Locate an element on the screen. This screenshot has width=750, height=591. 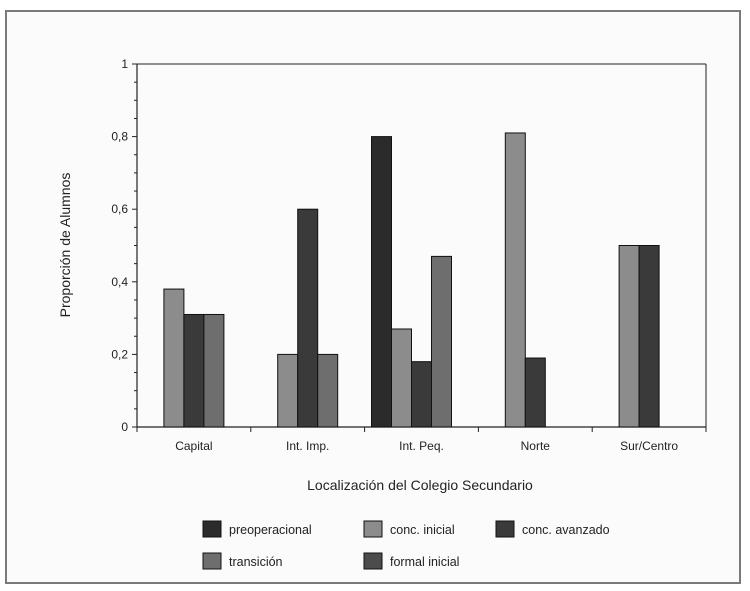
y-tick-label: 0,2 is located at coordinates (119, 354).